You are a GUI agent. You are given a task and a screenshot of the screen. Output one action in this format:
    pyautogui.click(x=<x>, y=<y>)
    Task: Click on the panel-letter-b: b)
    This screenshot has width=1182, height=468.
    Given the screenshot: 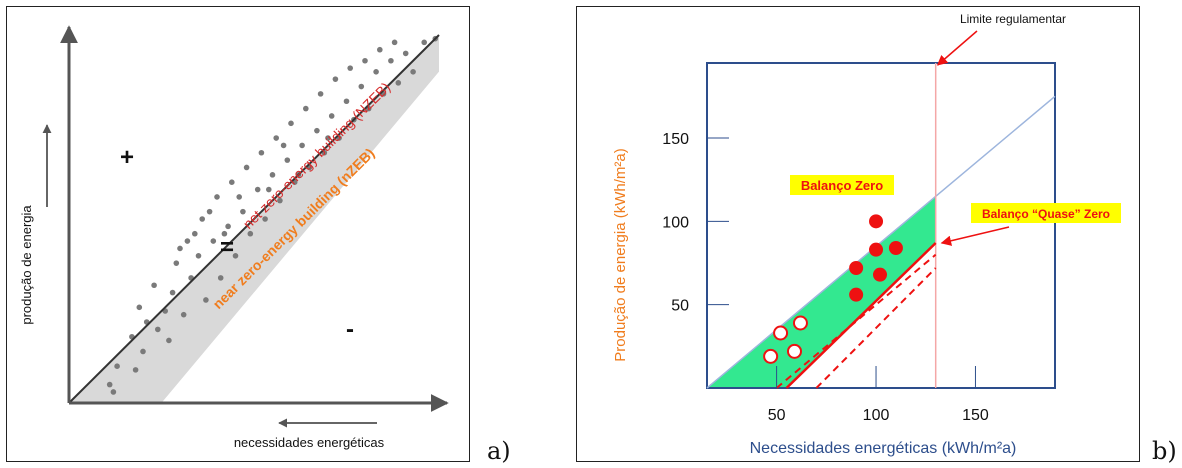 What is the action you would take?
    pyautogui.click(x=1164, y=451)
    